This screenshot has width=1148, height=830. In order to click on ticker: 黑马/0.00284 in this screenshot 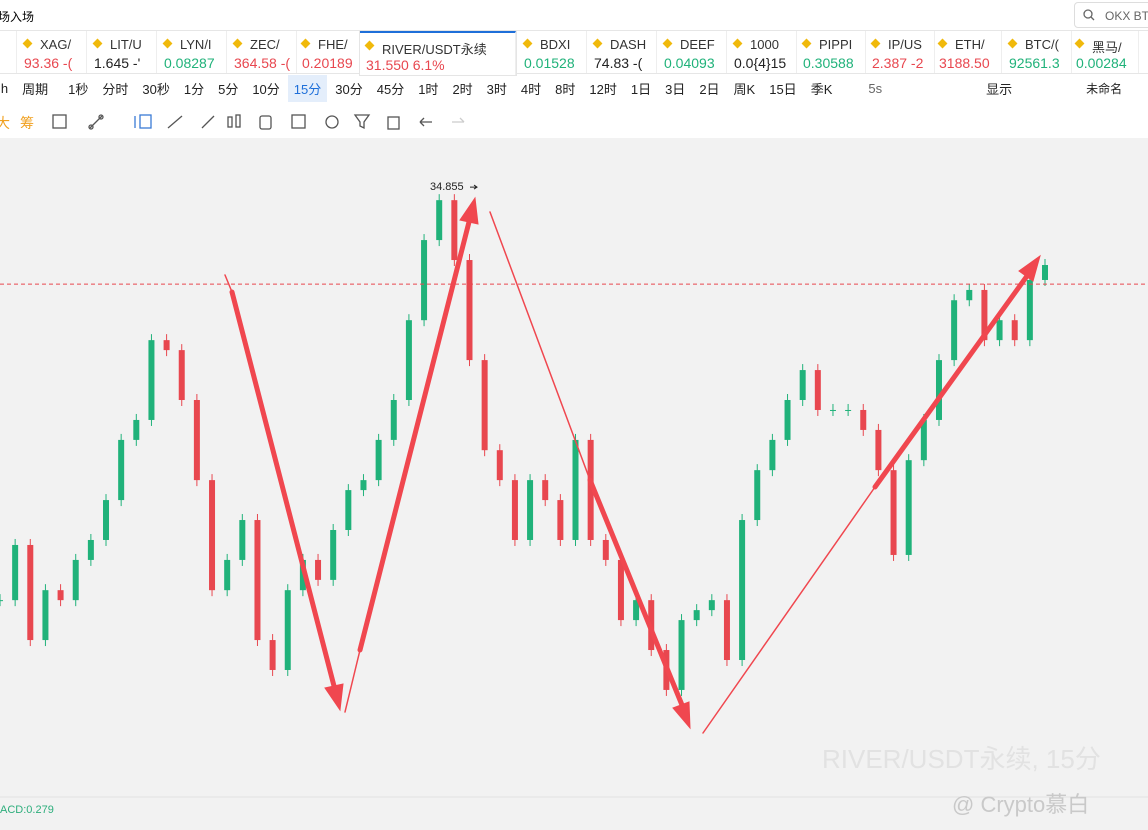, I will do `click(1104, 52)`.